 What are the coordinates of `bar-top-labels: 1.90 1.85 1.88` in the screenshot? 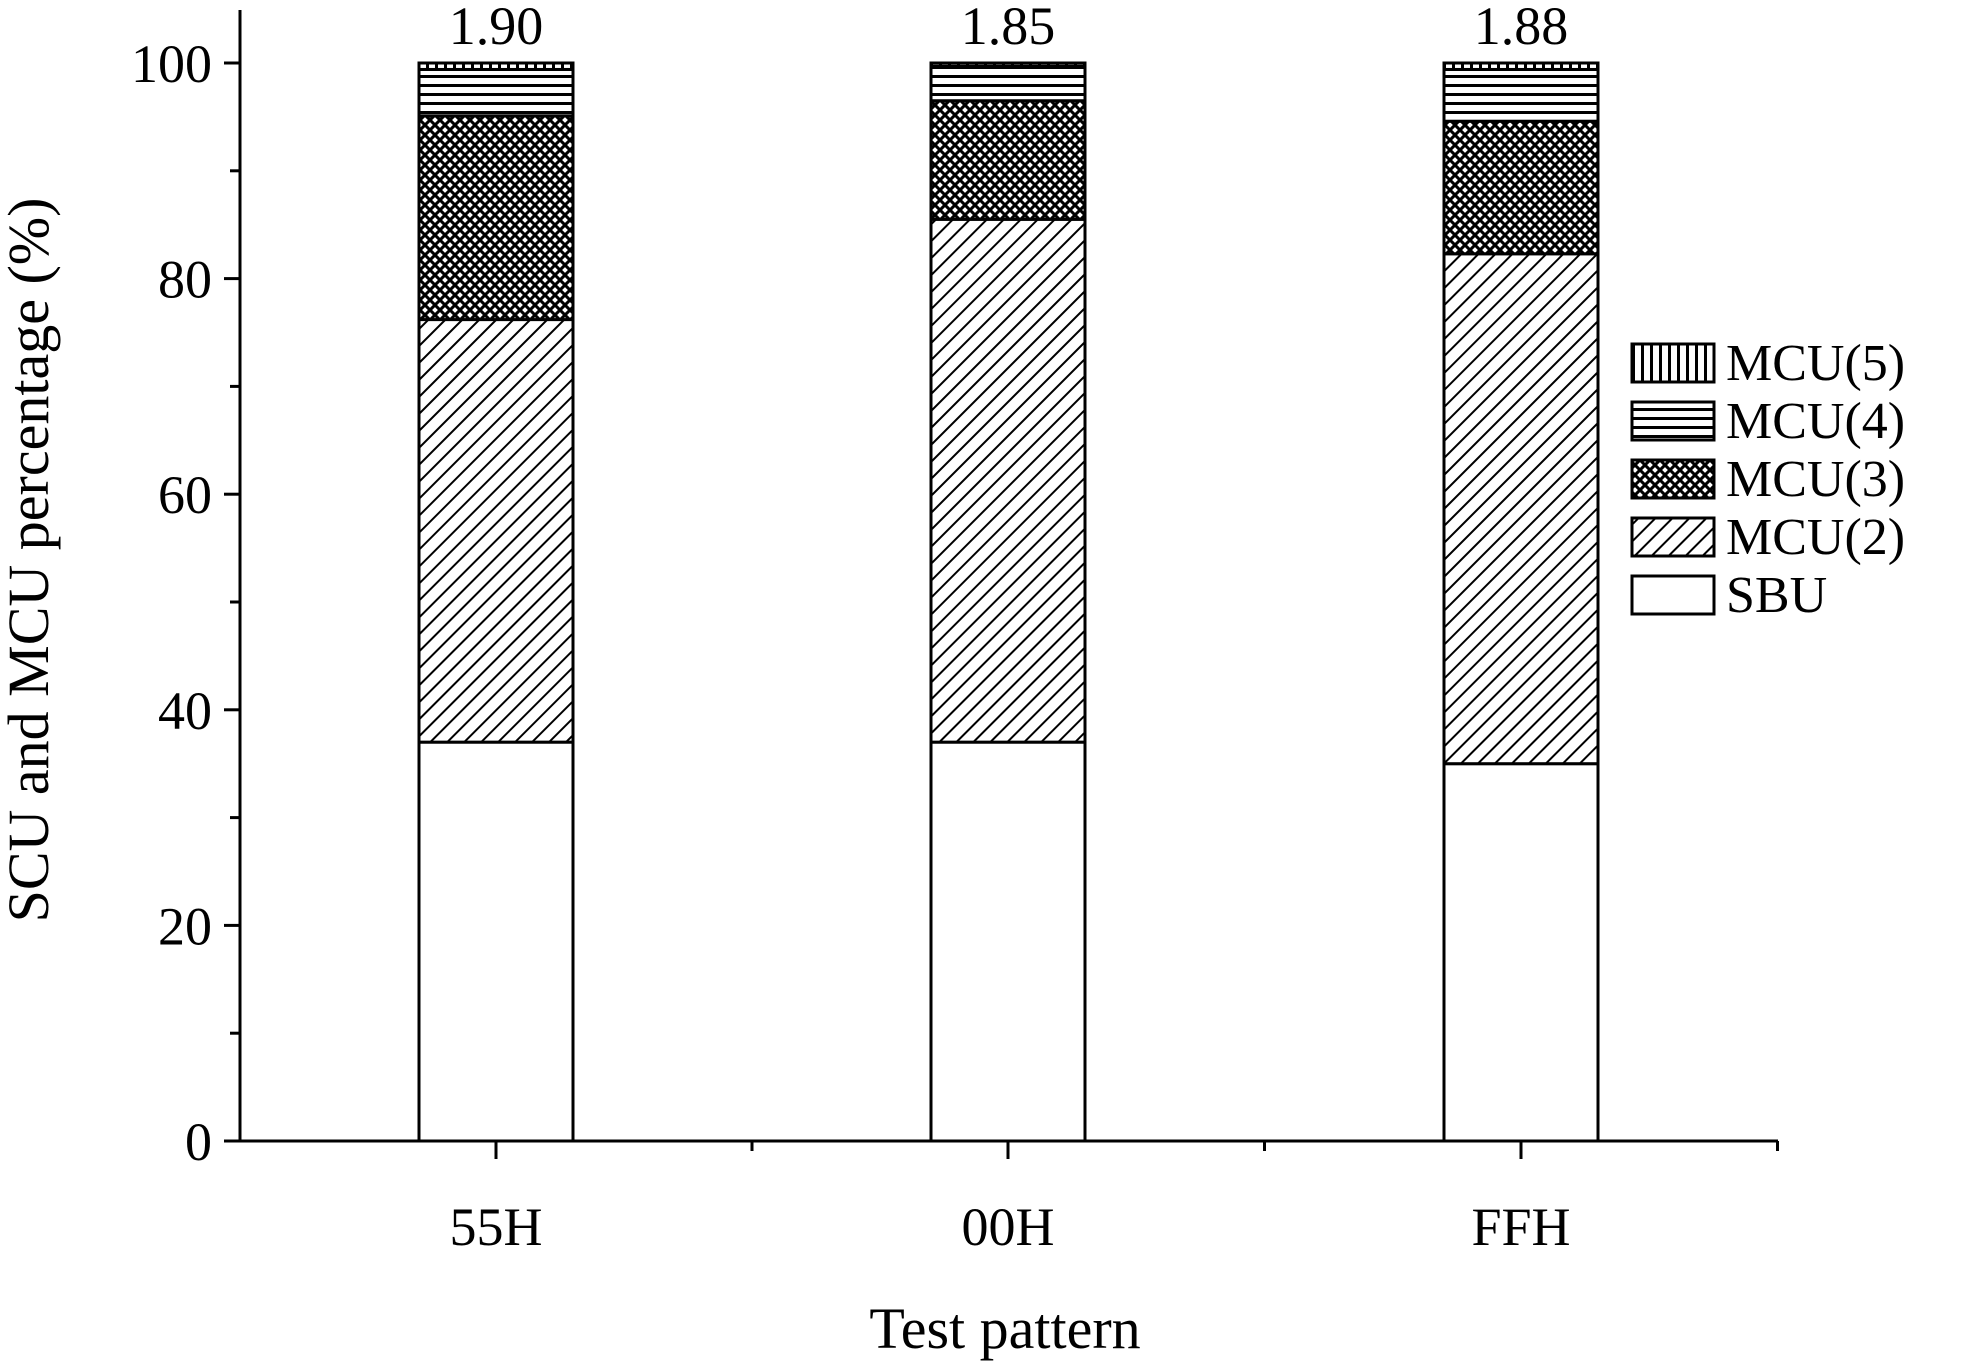 It's located at (1009, 28).